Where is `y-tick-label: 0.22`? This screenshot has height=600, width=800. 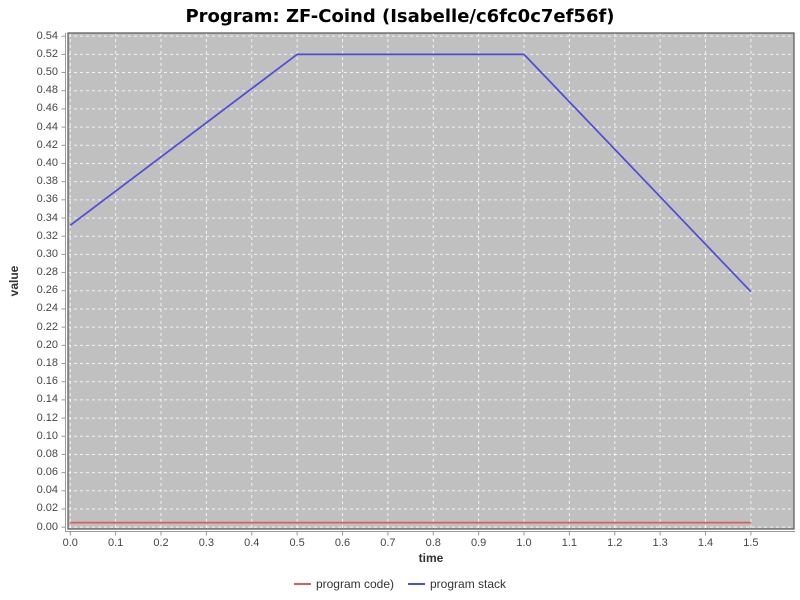
y-tick-label: 0.22 is located at coordinates (47, 326).